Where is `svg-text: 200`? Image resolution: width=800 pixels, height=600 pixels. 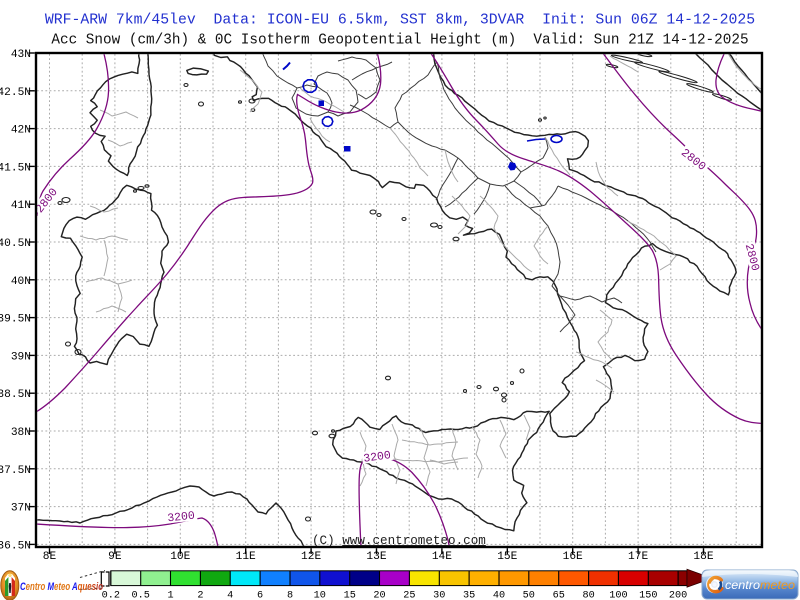
svg-text: 200 is located at coordinates (678, 595).